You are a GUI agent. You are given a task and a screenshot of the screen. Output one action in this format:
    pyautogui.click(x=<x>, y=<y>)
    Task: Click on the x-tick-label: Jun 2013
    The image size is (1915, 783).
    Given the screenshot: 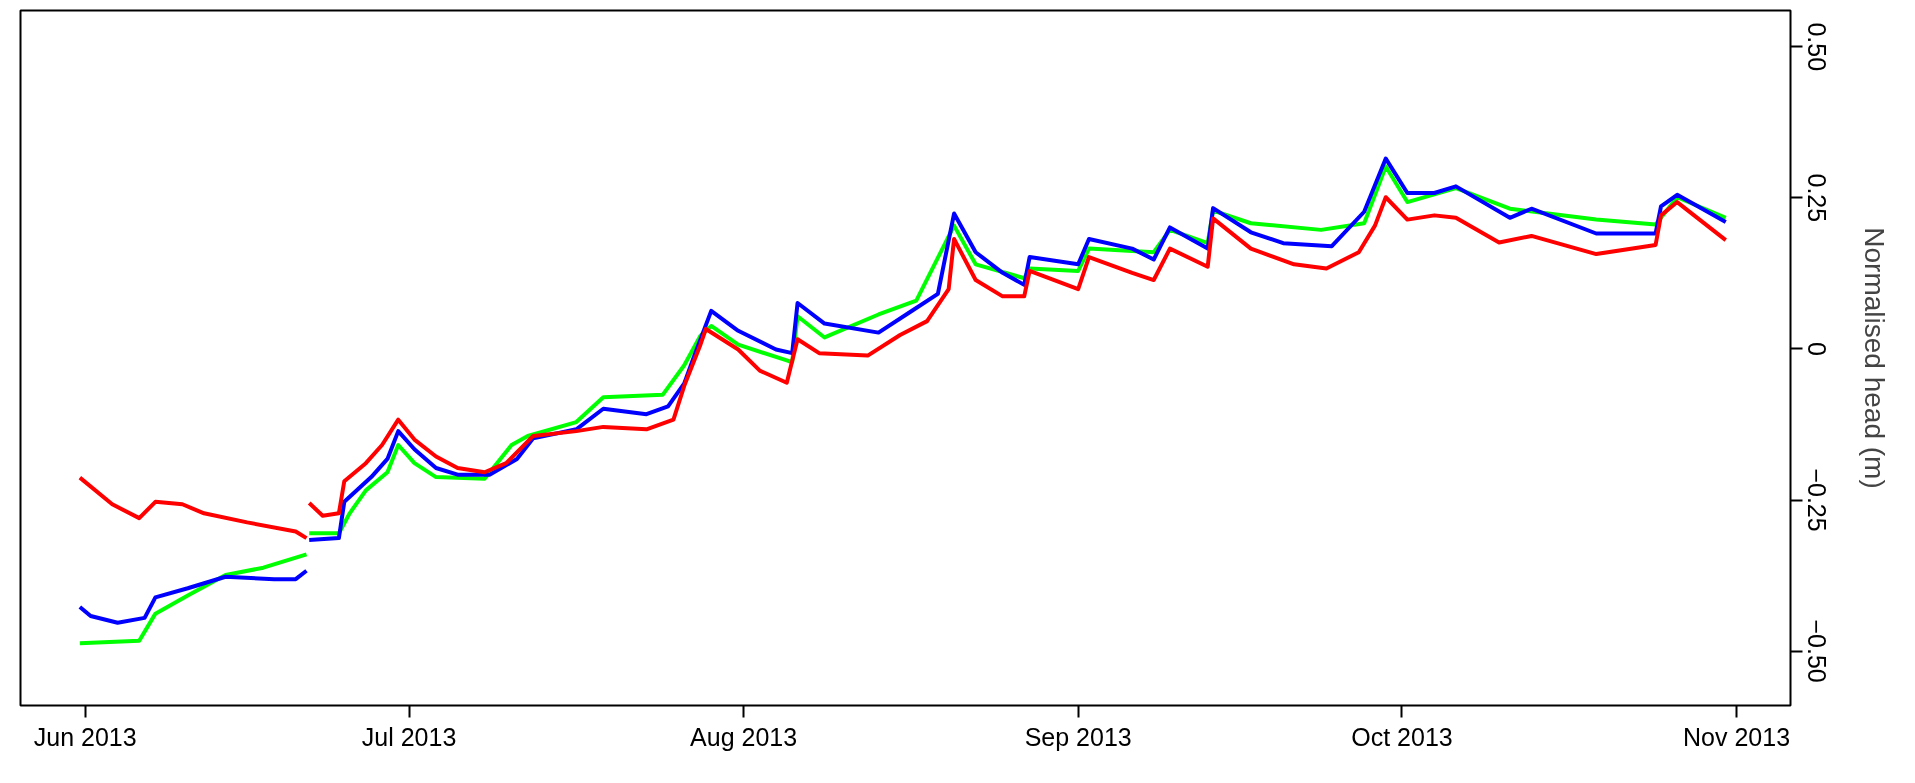 What is the action you would take?
    pyautogui.click(x=85, y=736)
    